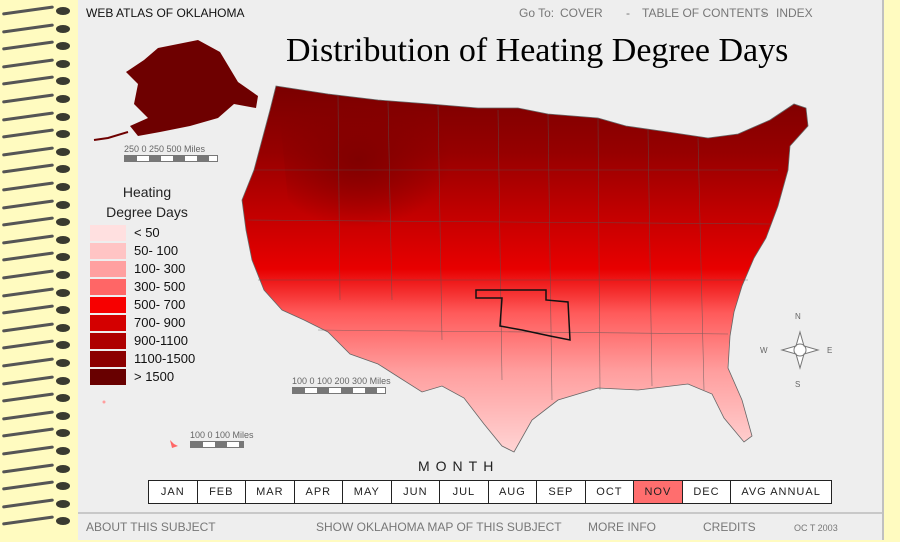 The image size is (900, 542). I want to click on page-edge, so click(891, 270).